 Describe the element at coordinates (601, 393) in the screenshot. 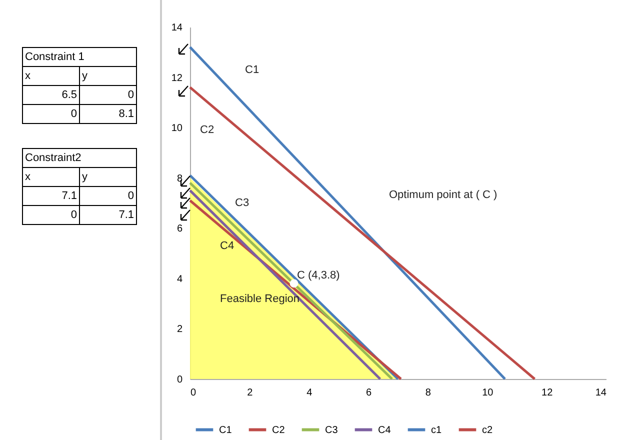

I see `x-tick-label: 14` at that location.